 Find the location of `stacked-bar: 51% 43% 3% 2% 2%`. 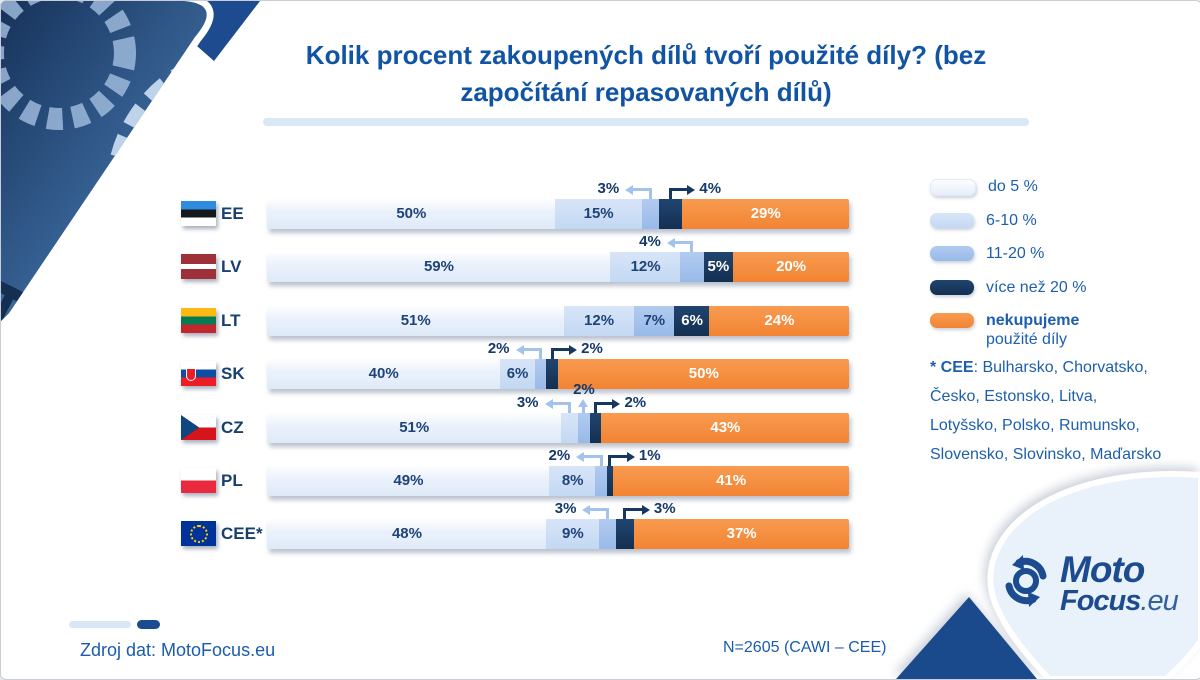

stacked-bar: 51% 43% 3% 2% 2% is located at coordinates (558, 412).